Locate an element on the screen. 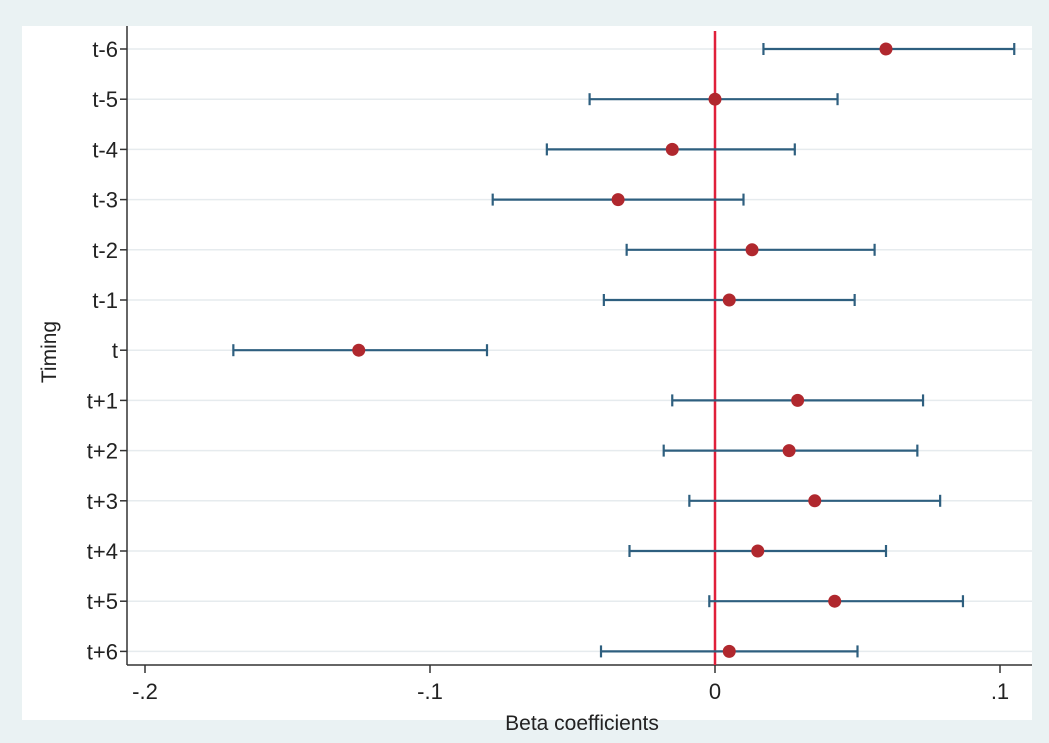 This screenshot has height=743, width=1049. y-tick-label: t-1 is located at coordinates (105, 300).